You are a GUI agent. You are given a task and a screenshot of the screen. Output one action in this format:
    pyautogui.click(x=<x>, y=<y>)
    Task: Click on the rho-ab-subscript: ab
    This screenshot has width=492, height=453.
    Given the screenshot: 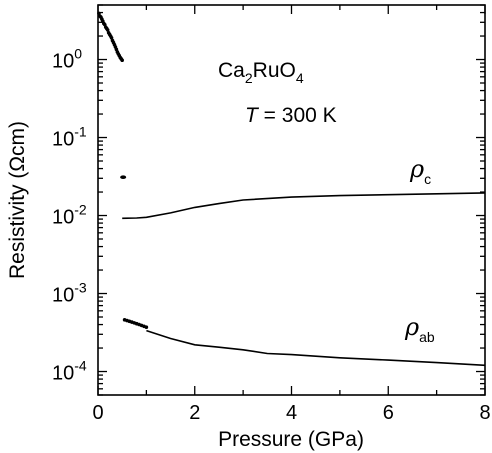 What is the action you would take?
    pyautogui.click(x=427, y=337)
    